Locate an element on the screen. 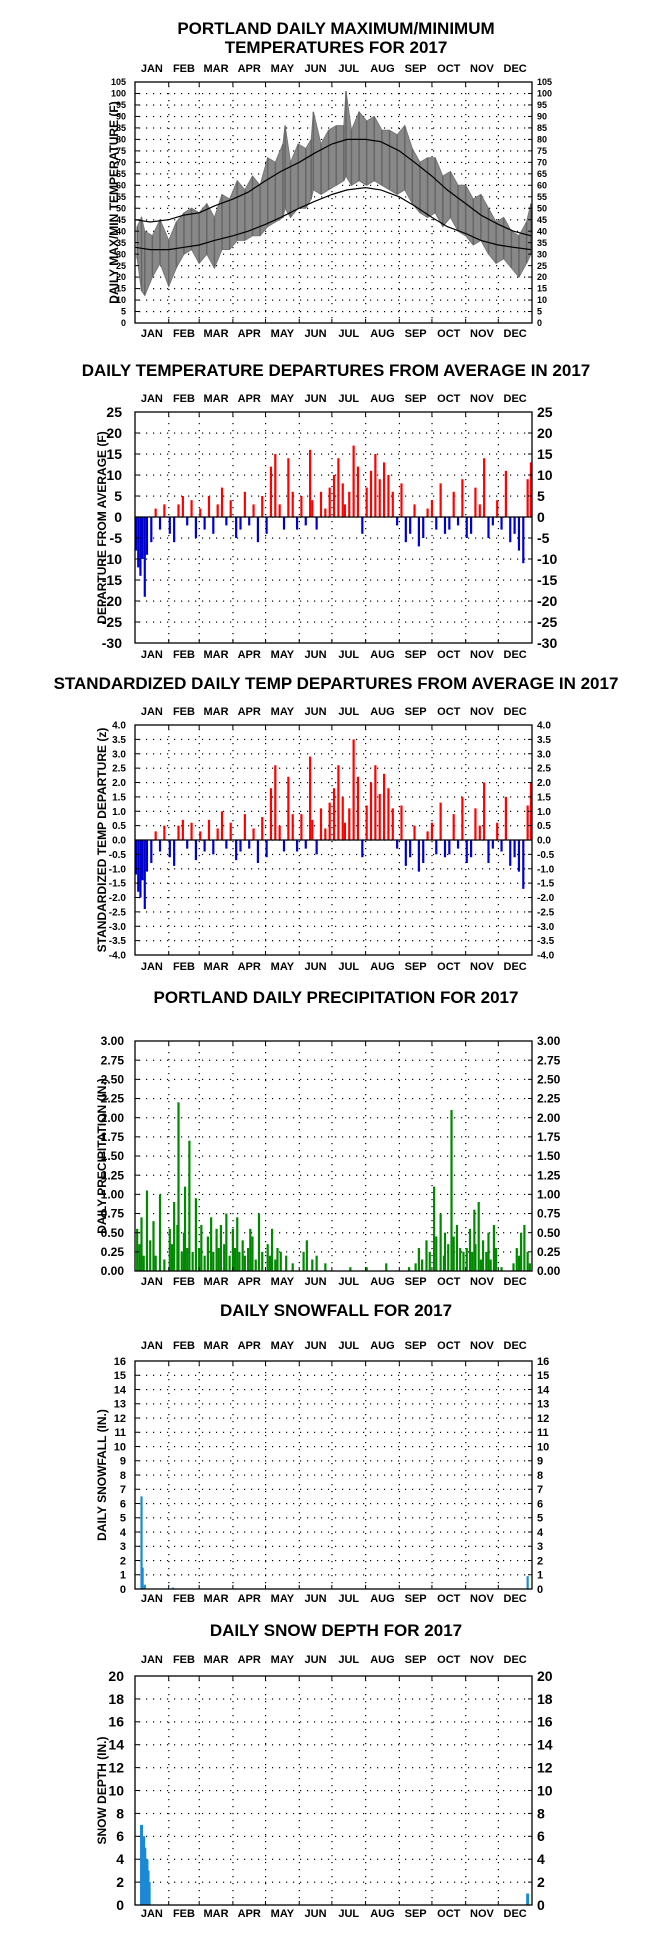 The image size is (672, 1938). y-tick-label-left: 40 is located at coordinates (121, 231).